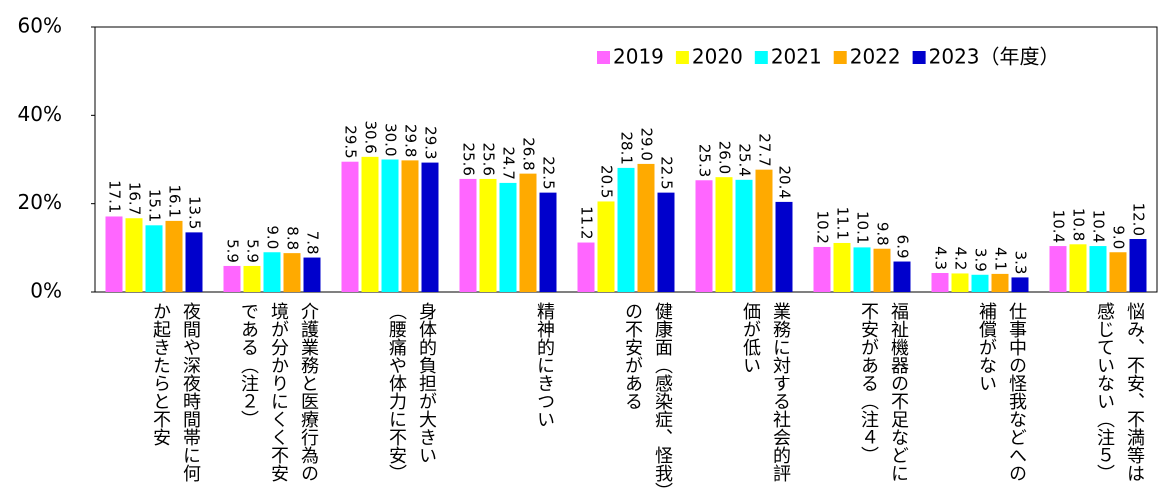  I want to click on legend-label: 2019, so click(638, 57).